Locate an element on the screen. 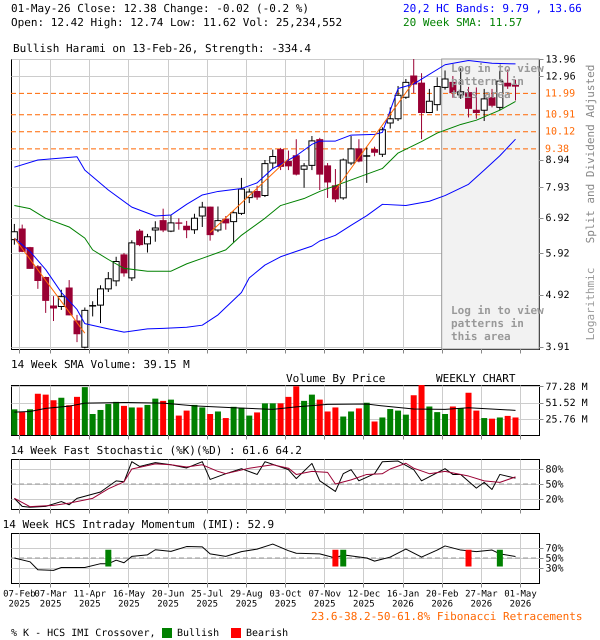 This screenshot has width=600, height=640. text: 20 Week SMA: 11.57 is located at coordinates (462, 22).